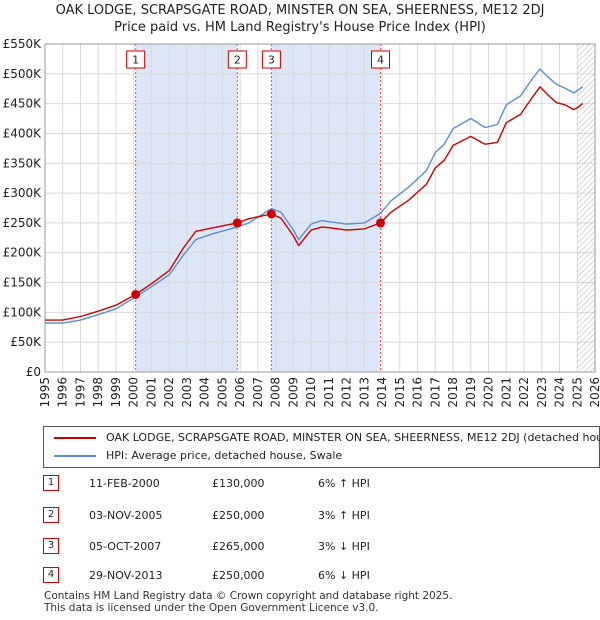 The height and width of the screenshot is (620, 600). Describe the element at coordinates (382, 392) in the screenshot. I see `x-tick-label: 2014` at that location.